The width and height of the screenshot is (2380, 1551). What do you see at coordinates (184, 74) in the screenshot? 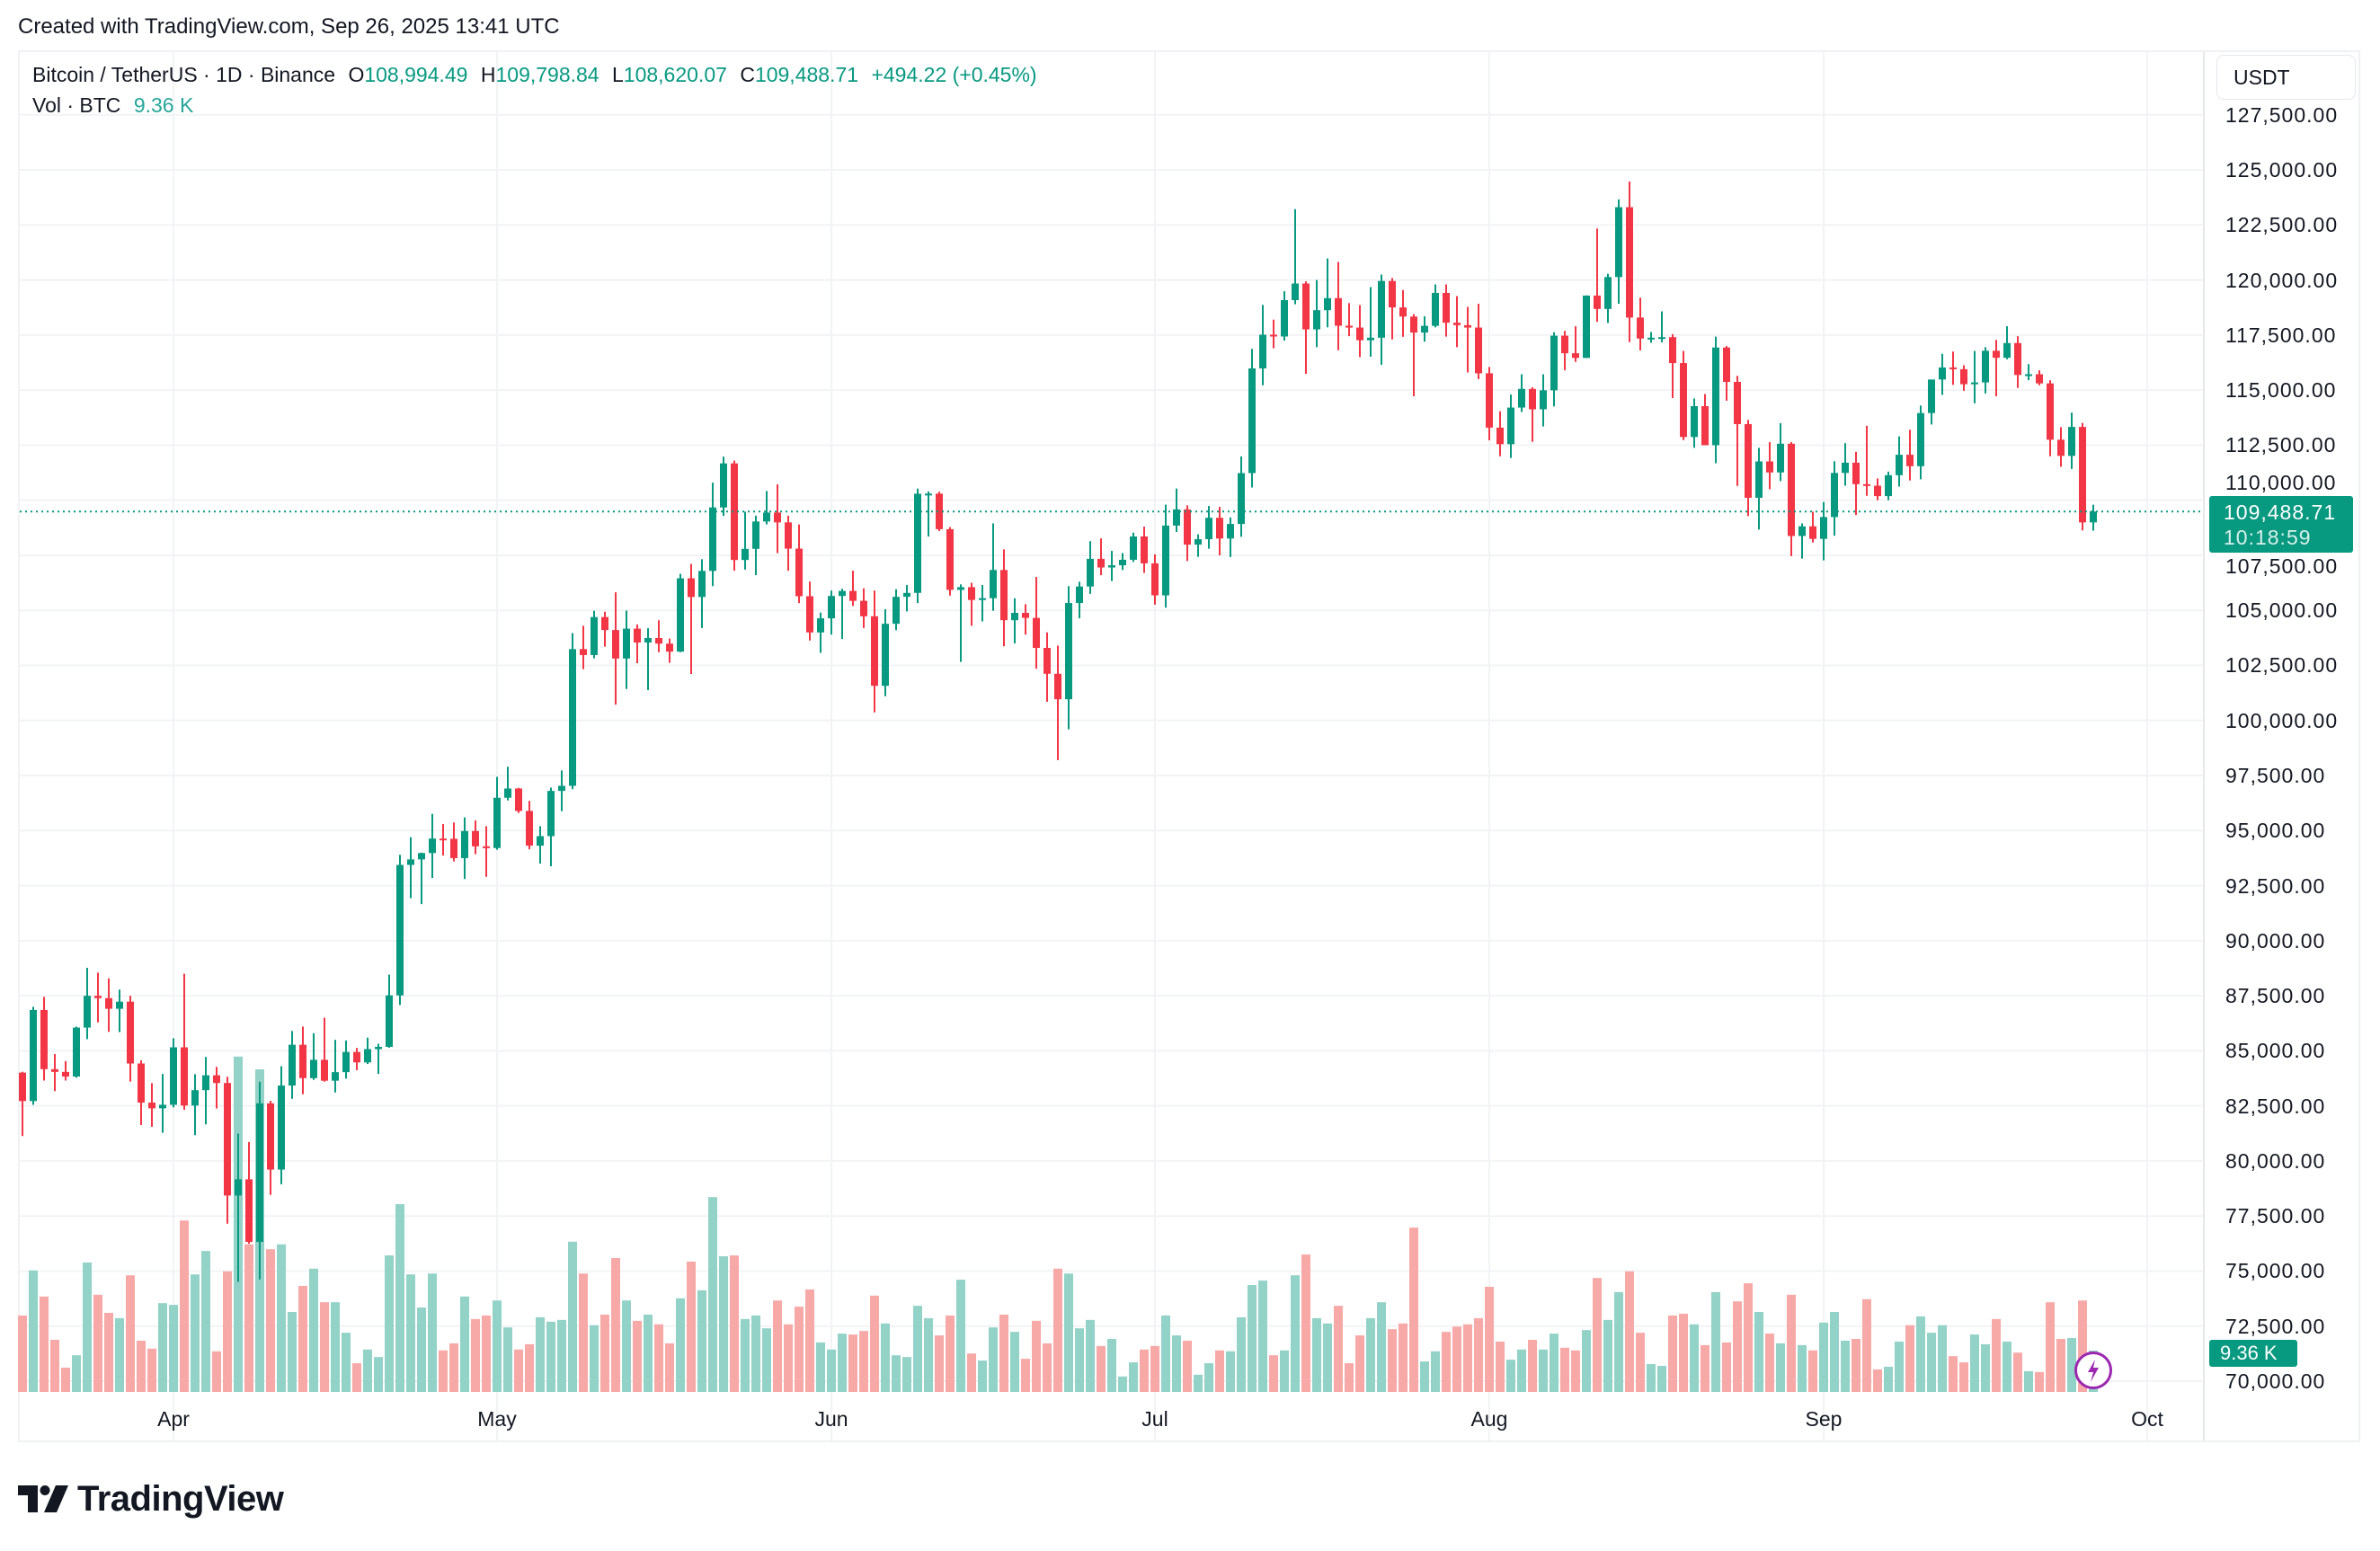
I see `symbol-title: Bitcoin / TetherUS · 1D · Binance` at bounding box center [184, 74].